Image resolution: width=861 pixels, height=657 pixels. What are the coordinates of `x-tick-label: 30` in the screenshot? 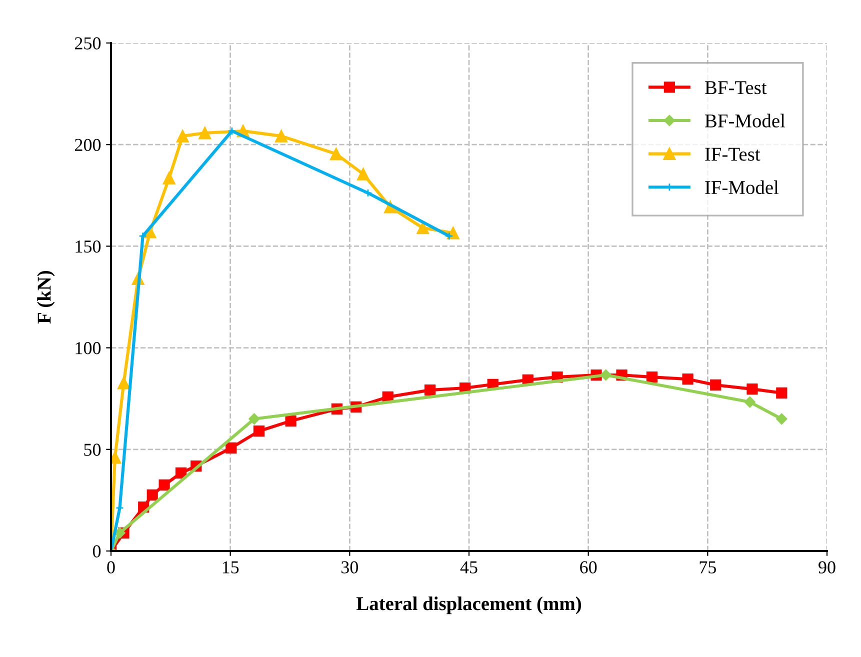 It's located at (350, 567).